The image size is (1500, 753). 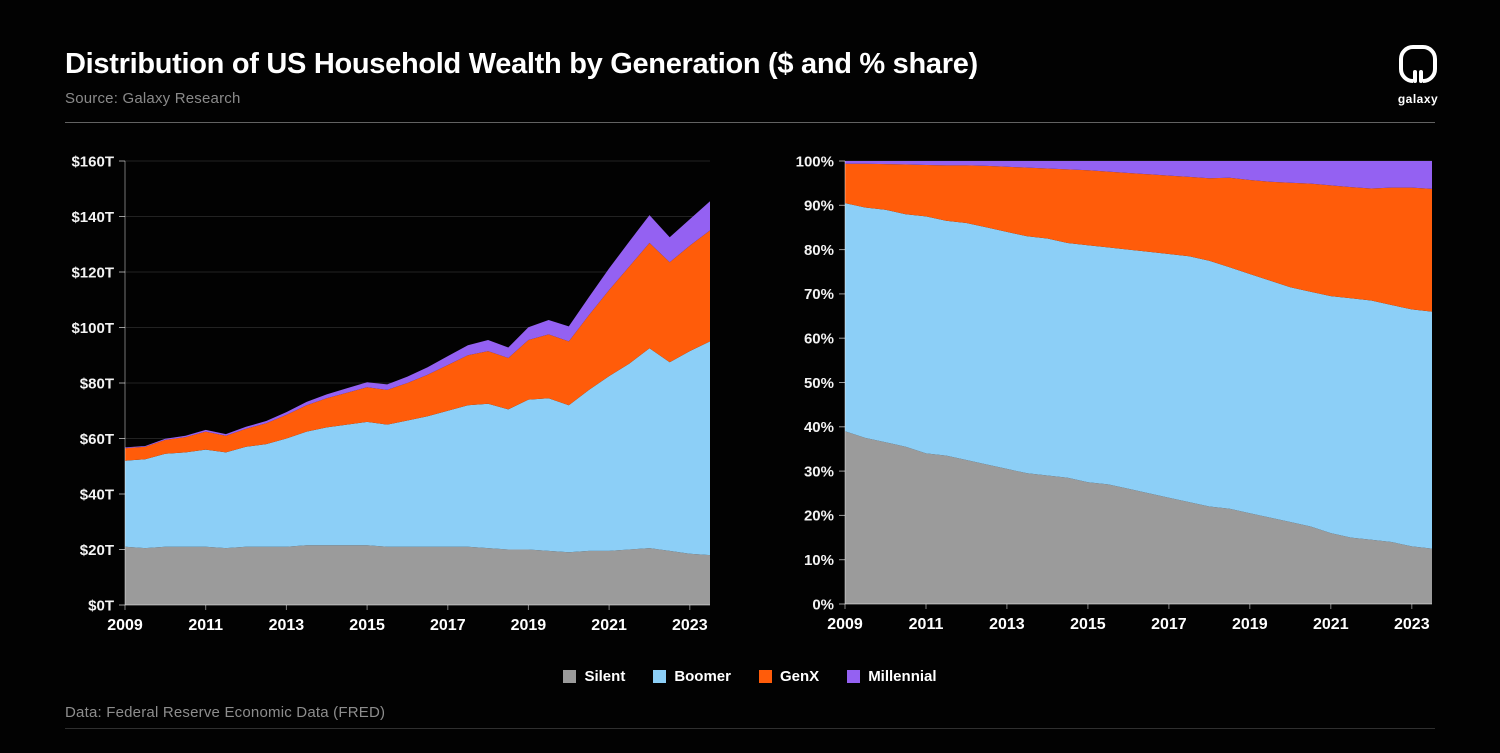 I want to click on y-tick-label: $100T, so click(x=92, y=328).